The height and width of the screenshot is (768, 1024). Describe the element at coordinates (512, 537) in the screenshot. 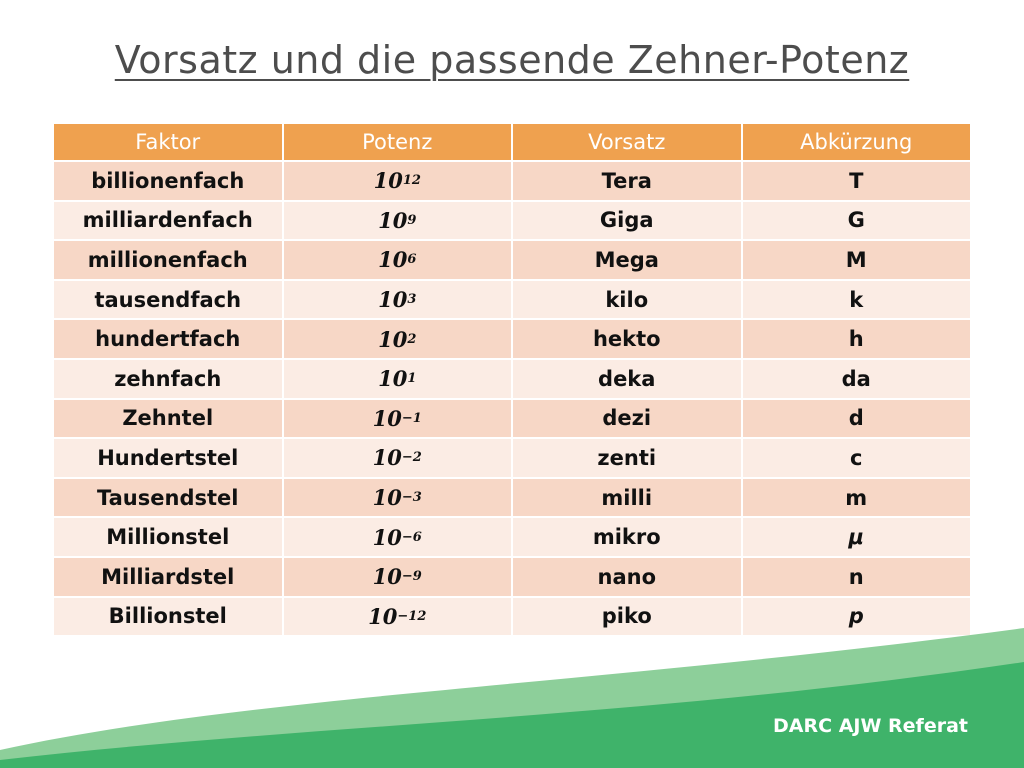

I see `table-row: Millionstel 10−6 mikro μ` at that location.